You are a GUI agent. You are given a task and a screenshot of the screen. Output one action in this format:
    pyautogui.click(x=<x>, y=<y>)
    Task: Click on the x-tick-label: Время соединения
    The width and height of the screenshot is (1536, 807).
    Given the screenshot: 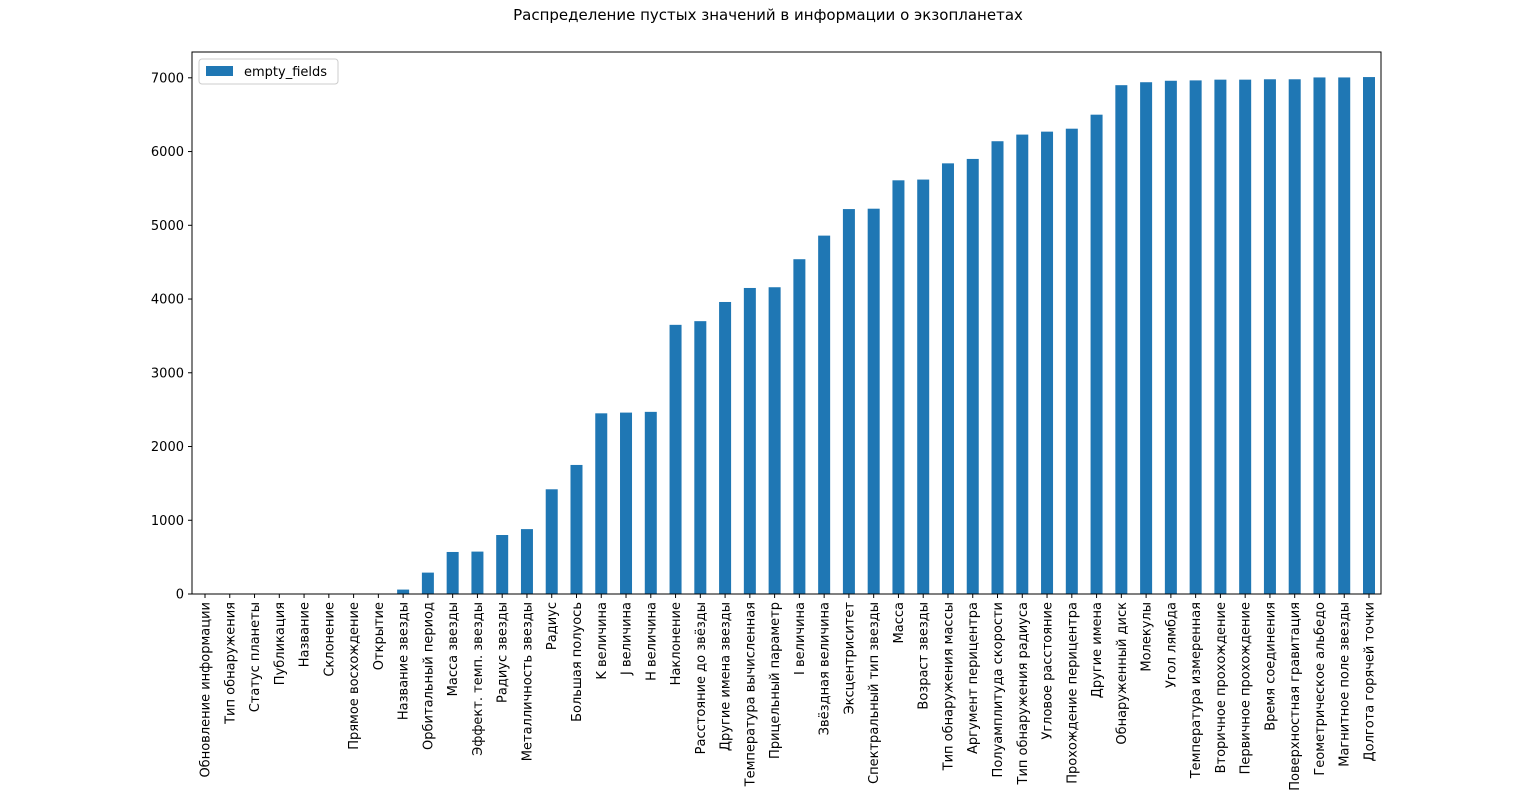 What is the action you would take?
    pyautogui.click(x=1270, y=666)
    